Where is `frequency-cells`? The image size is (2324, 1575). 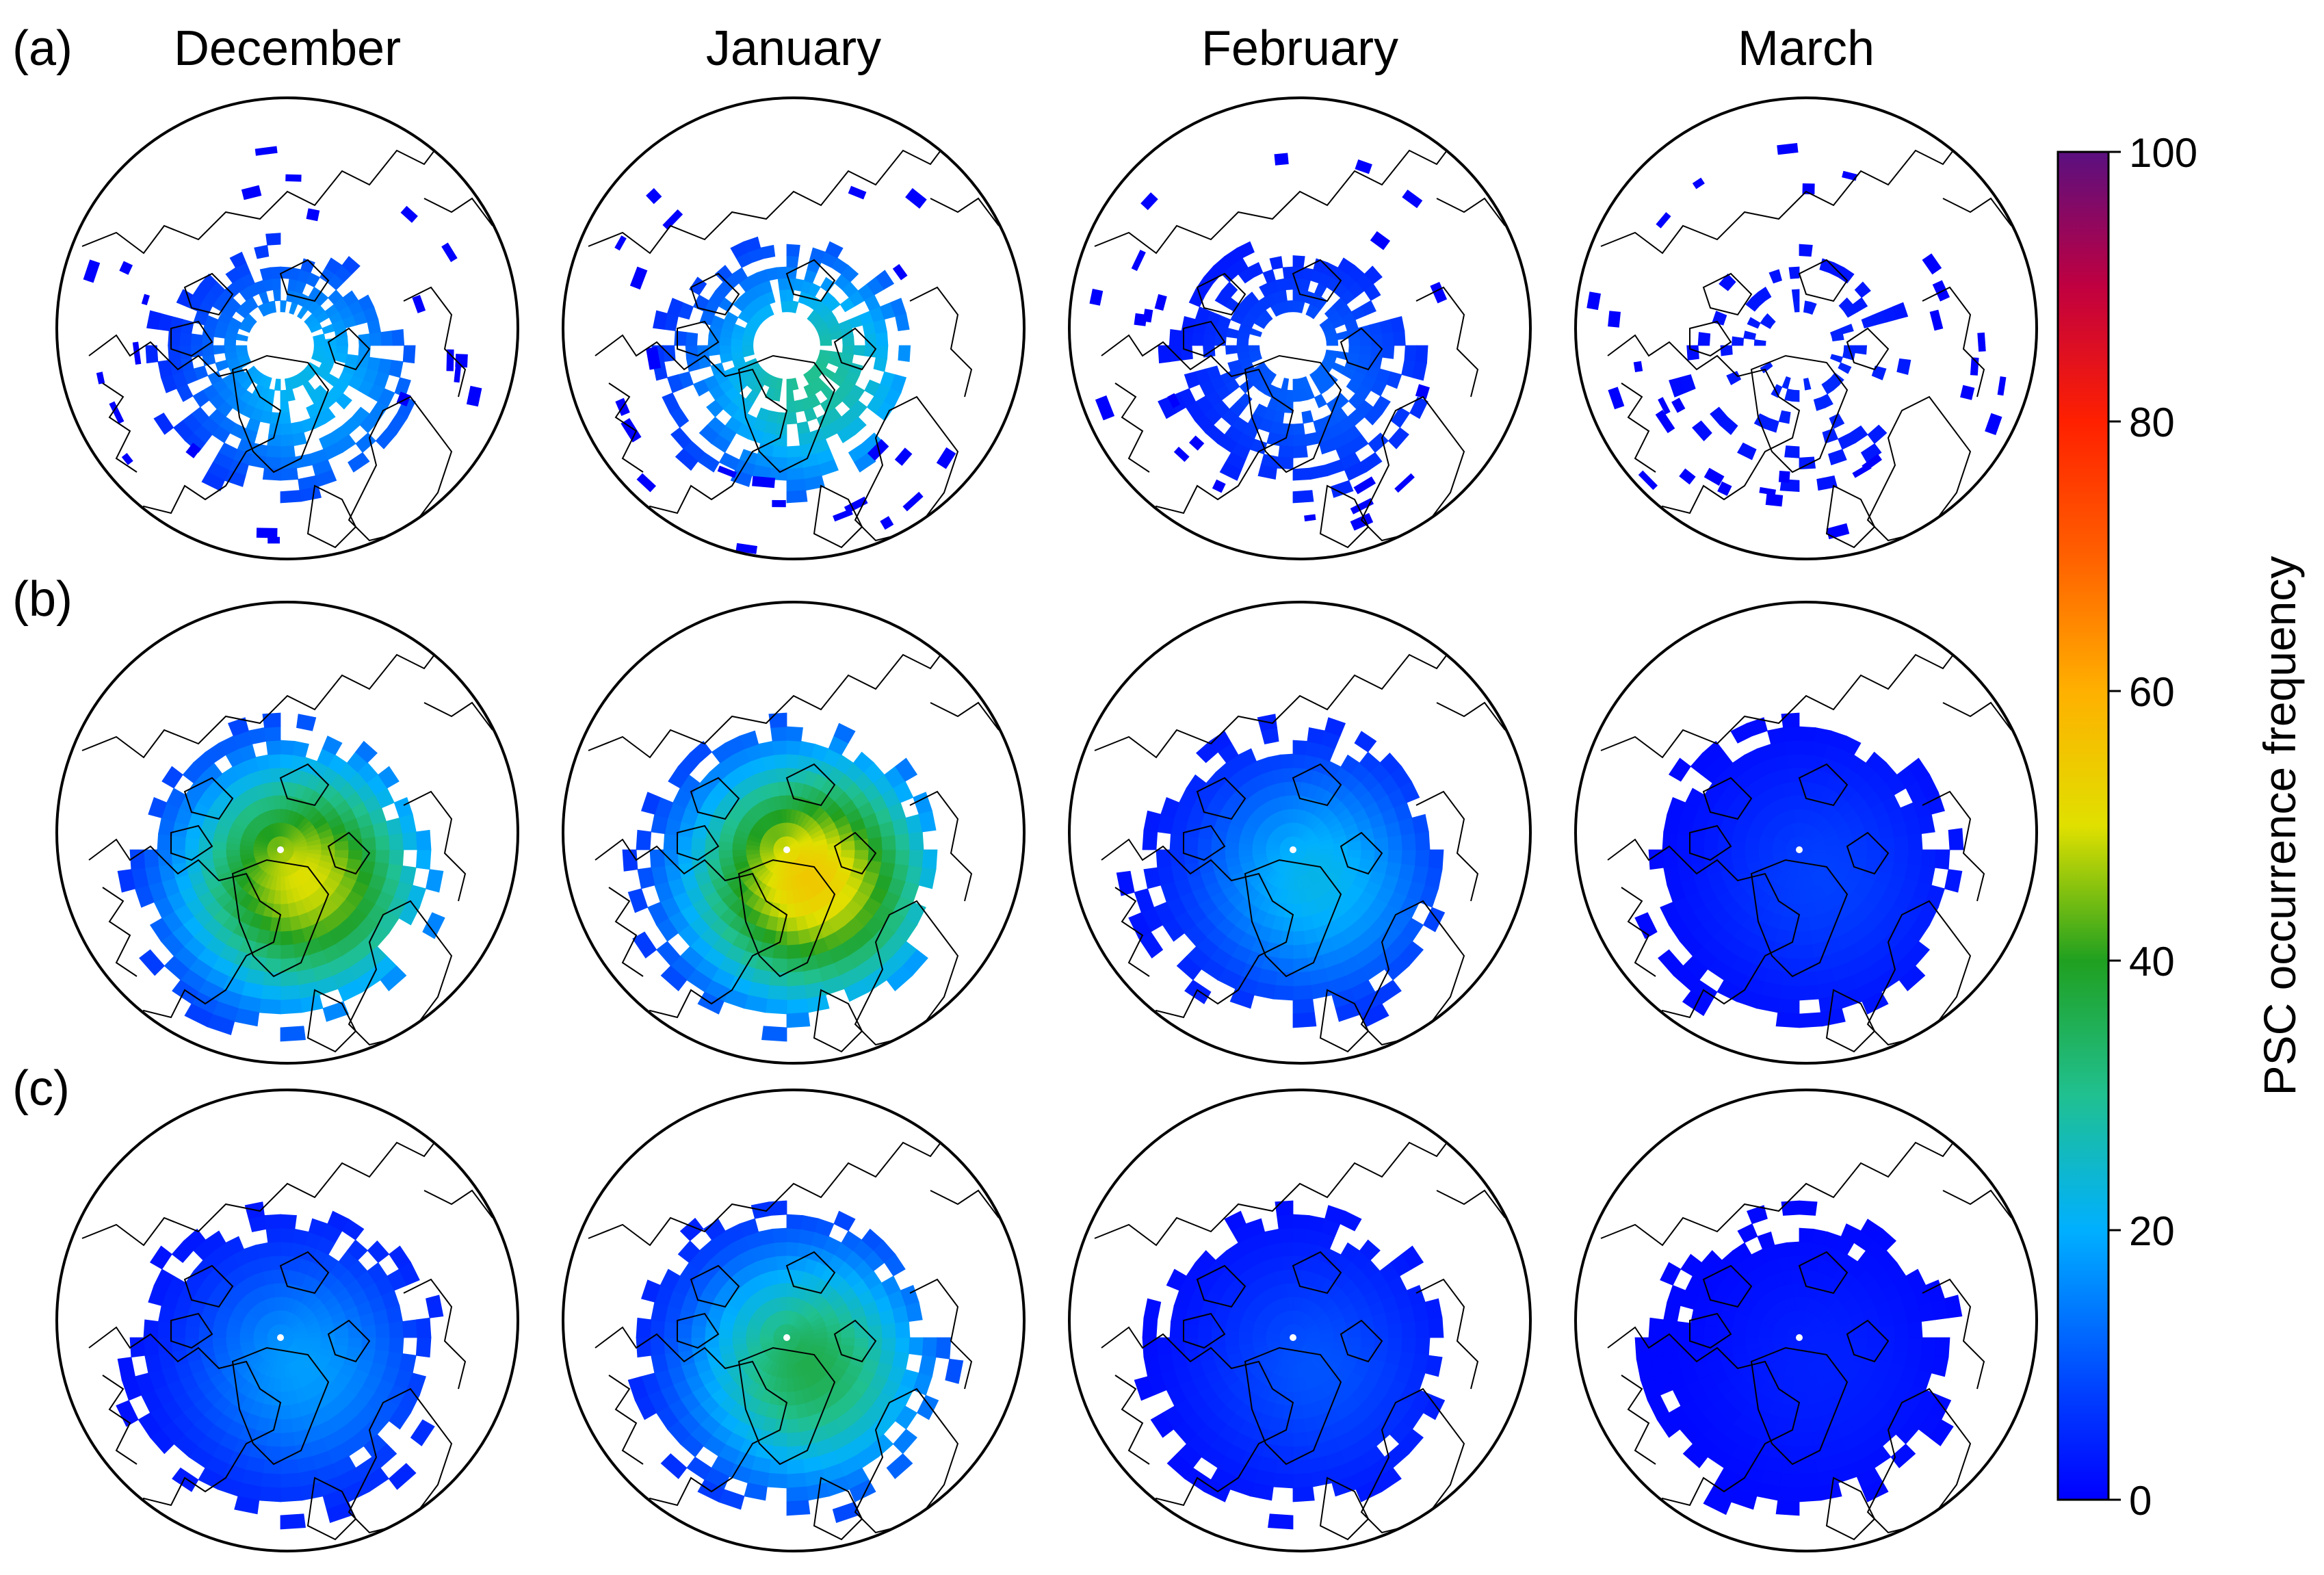 frequency-cells is located at coordinates (1797, 341).